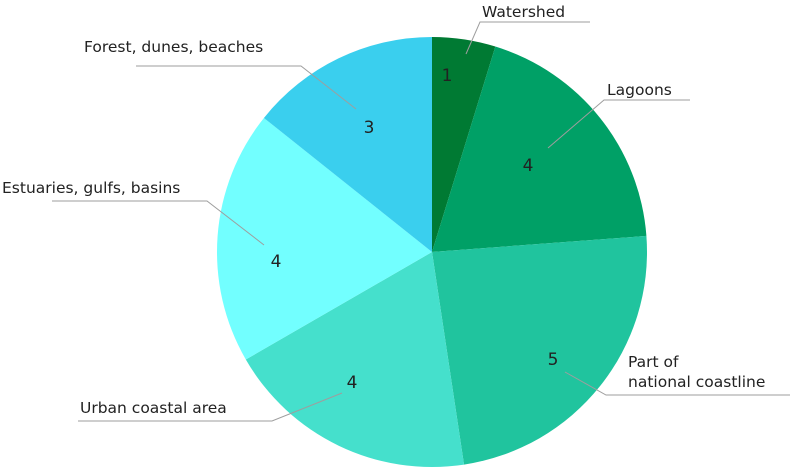 This screenshot has height=471, width=797. What do you see at coordinates (639, 90) in the screenshot?
I see `category-label-lagoons: Lagoons` at bounding box center [639, 90].